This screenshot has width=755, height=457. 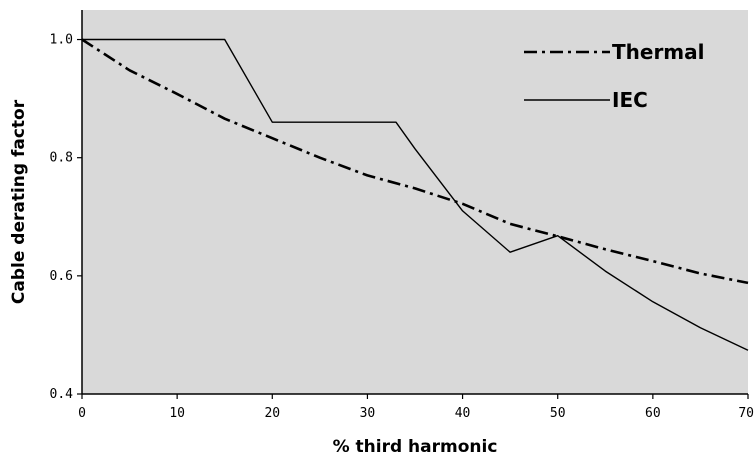 I want to click on legend-label-thermal: Thermal, so click(x=658, y=52).